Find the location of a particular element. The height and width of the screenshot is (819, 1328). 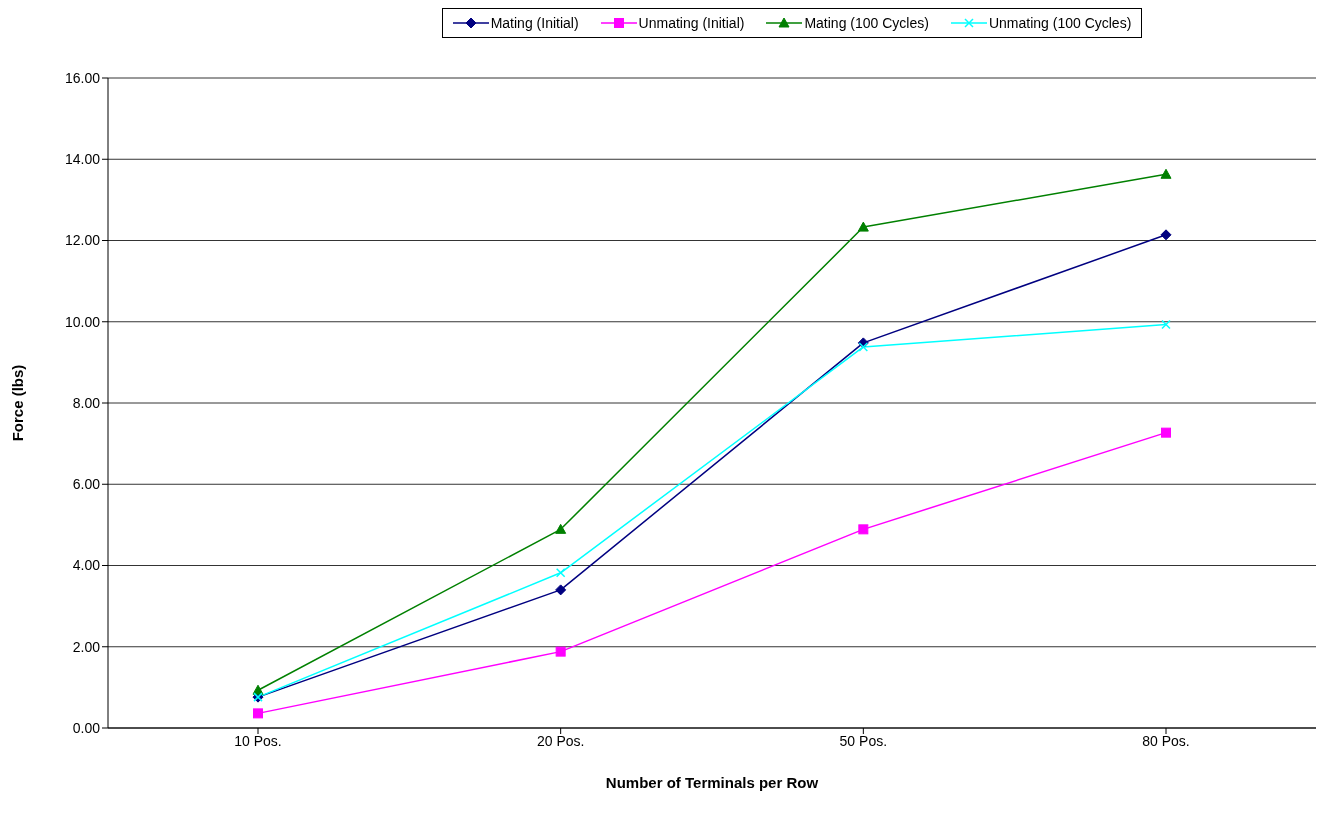

y-tick-label: 0.00 is located at coordinates (86, 727).